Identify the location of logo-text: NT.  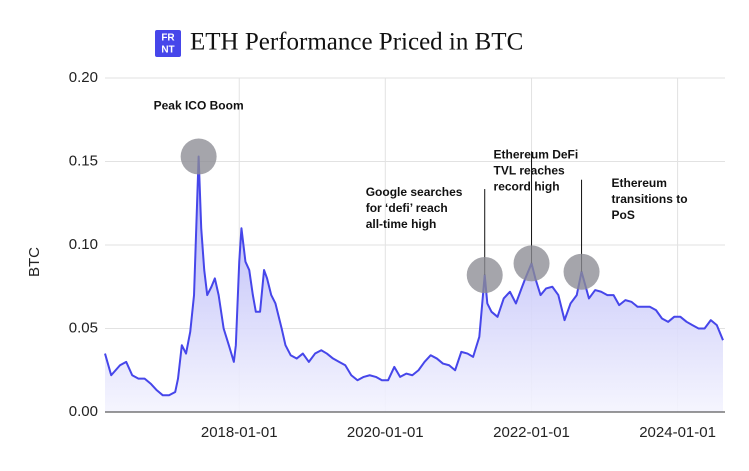
(167, 50).